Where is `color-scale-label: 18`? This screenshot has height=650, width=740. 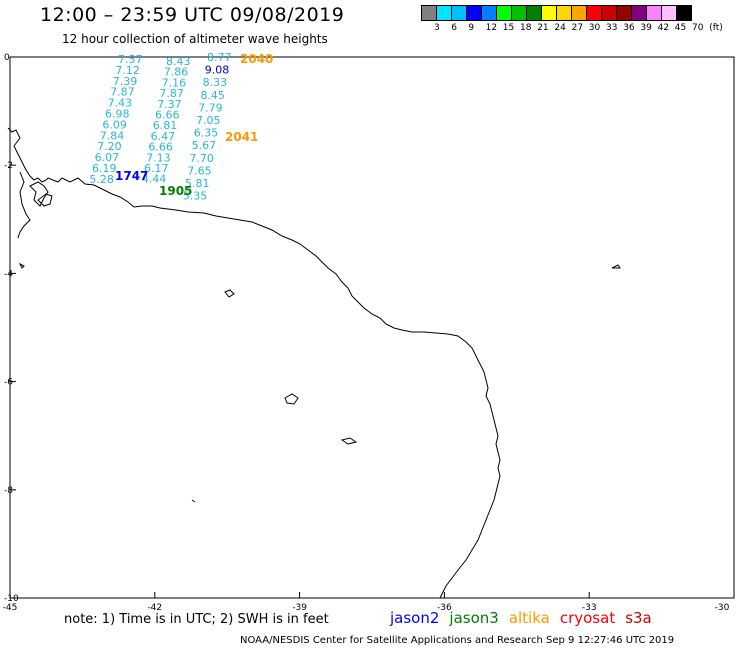
color-scale-label: 18 is located at coordinates (526, 28).